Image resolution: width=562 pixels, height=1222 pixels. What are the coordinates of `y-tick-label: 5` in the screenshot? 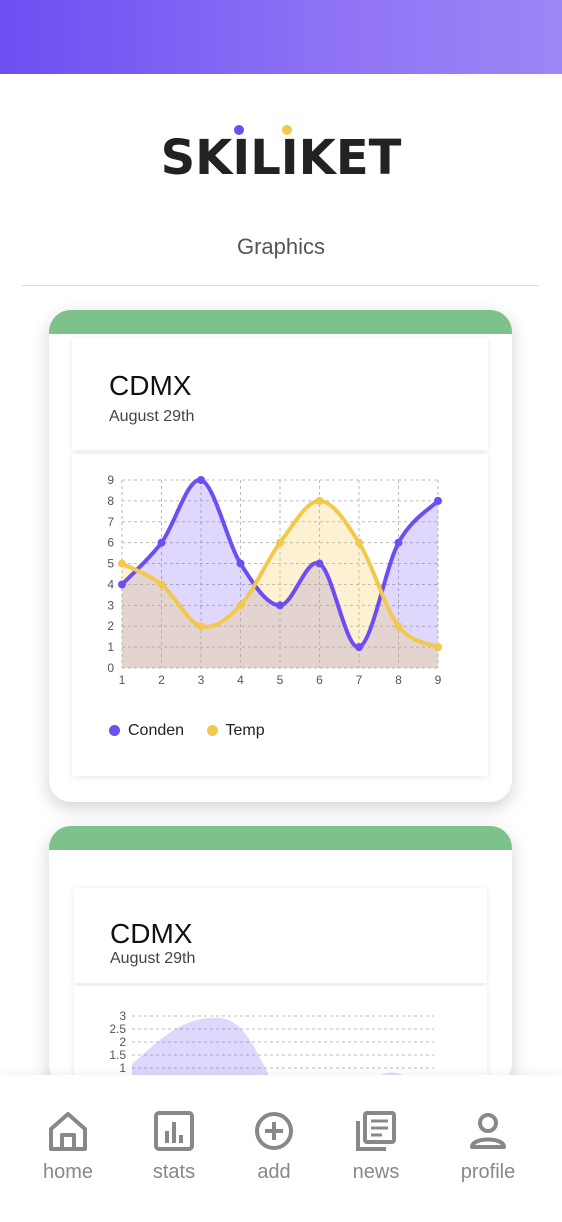 It's located at (110, 564).